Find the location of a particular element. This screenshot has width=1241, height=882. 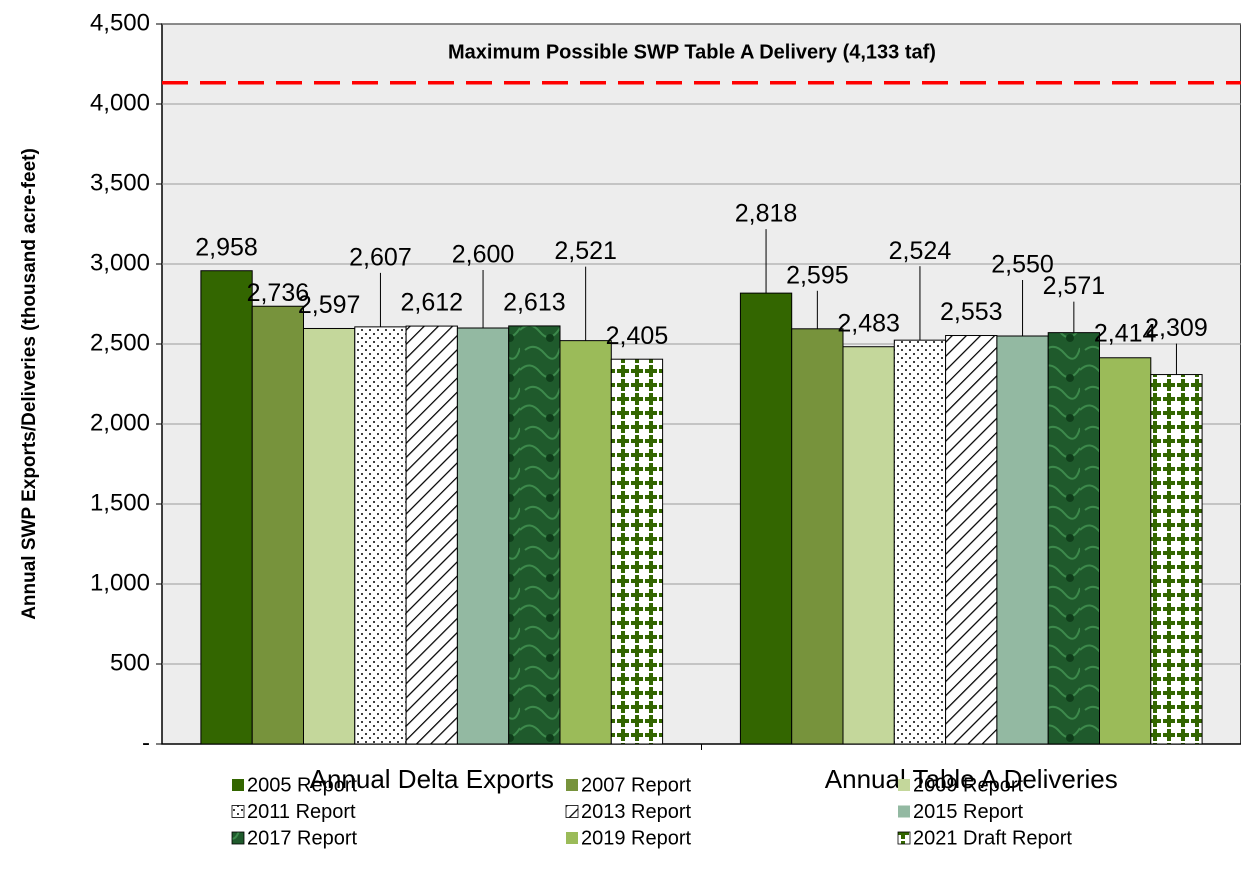

data-label: 2,736 is located at coordinates (278, 293).